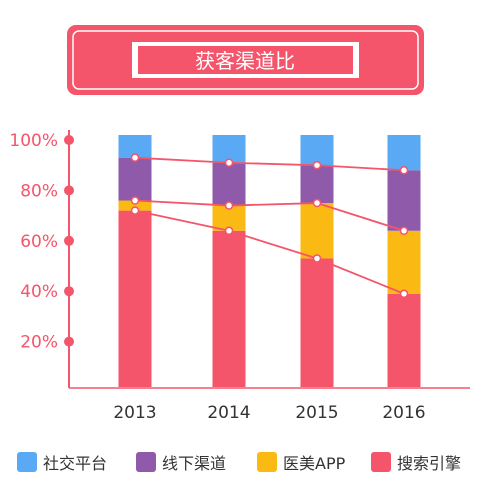 The height and width of the screenshot is (501, 491). Describe the element at coordinates (39, 242) in the screenshot. I see `y-tick-label: 60%` at that location.